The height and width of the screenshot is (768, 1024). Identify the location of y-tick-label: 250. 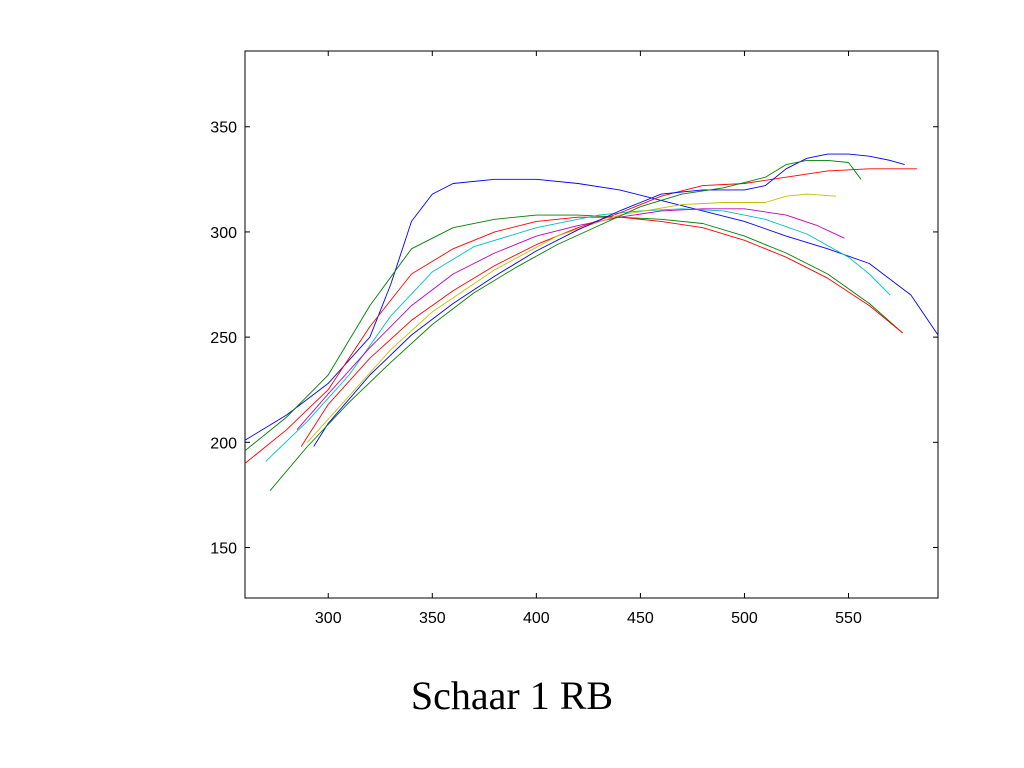
(223, 338).